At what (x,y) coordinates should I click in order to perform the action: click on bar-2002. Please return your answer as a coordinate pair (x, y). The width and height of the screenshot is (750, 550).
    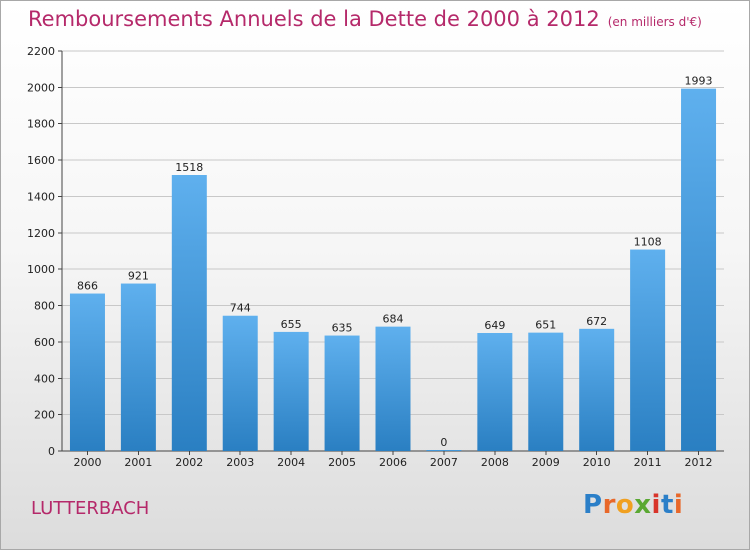
    Looking at the image, I should click on (189, 313).